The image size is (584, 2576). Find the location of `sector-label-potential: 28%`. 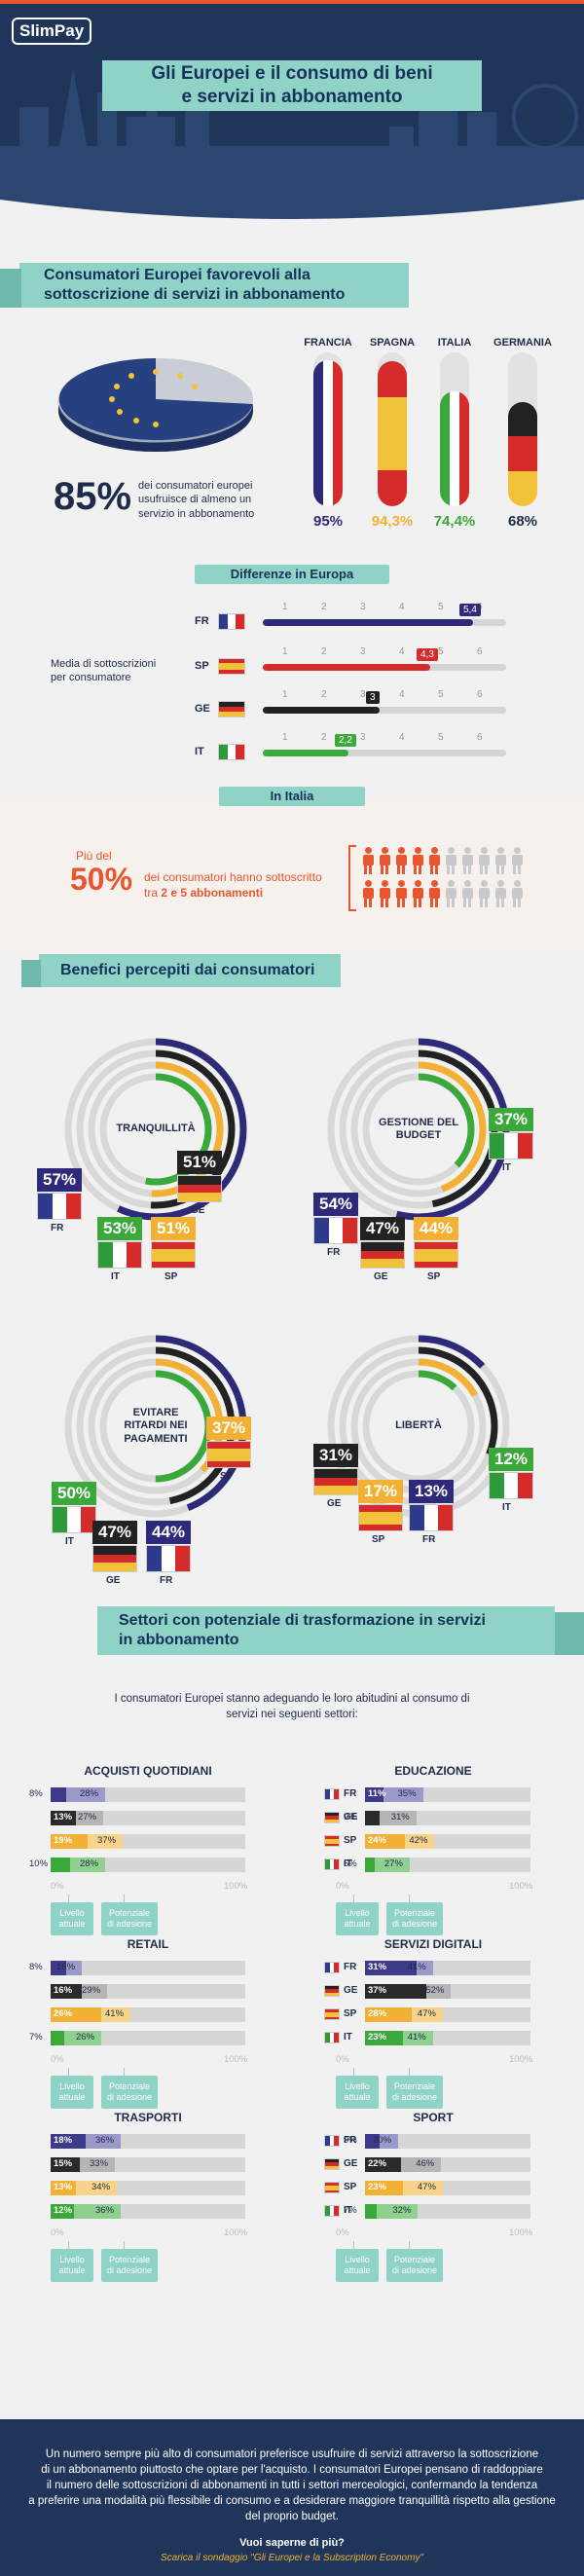

sector-label-potential: 28% is located at coordinates (90, 1863).